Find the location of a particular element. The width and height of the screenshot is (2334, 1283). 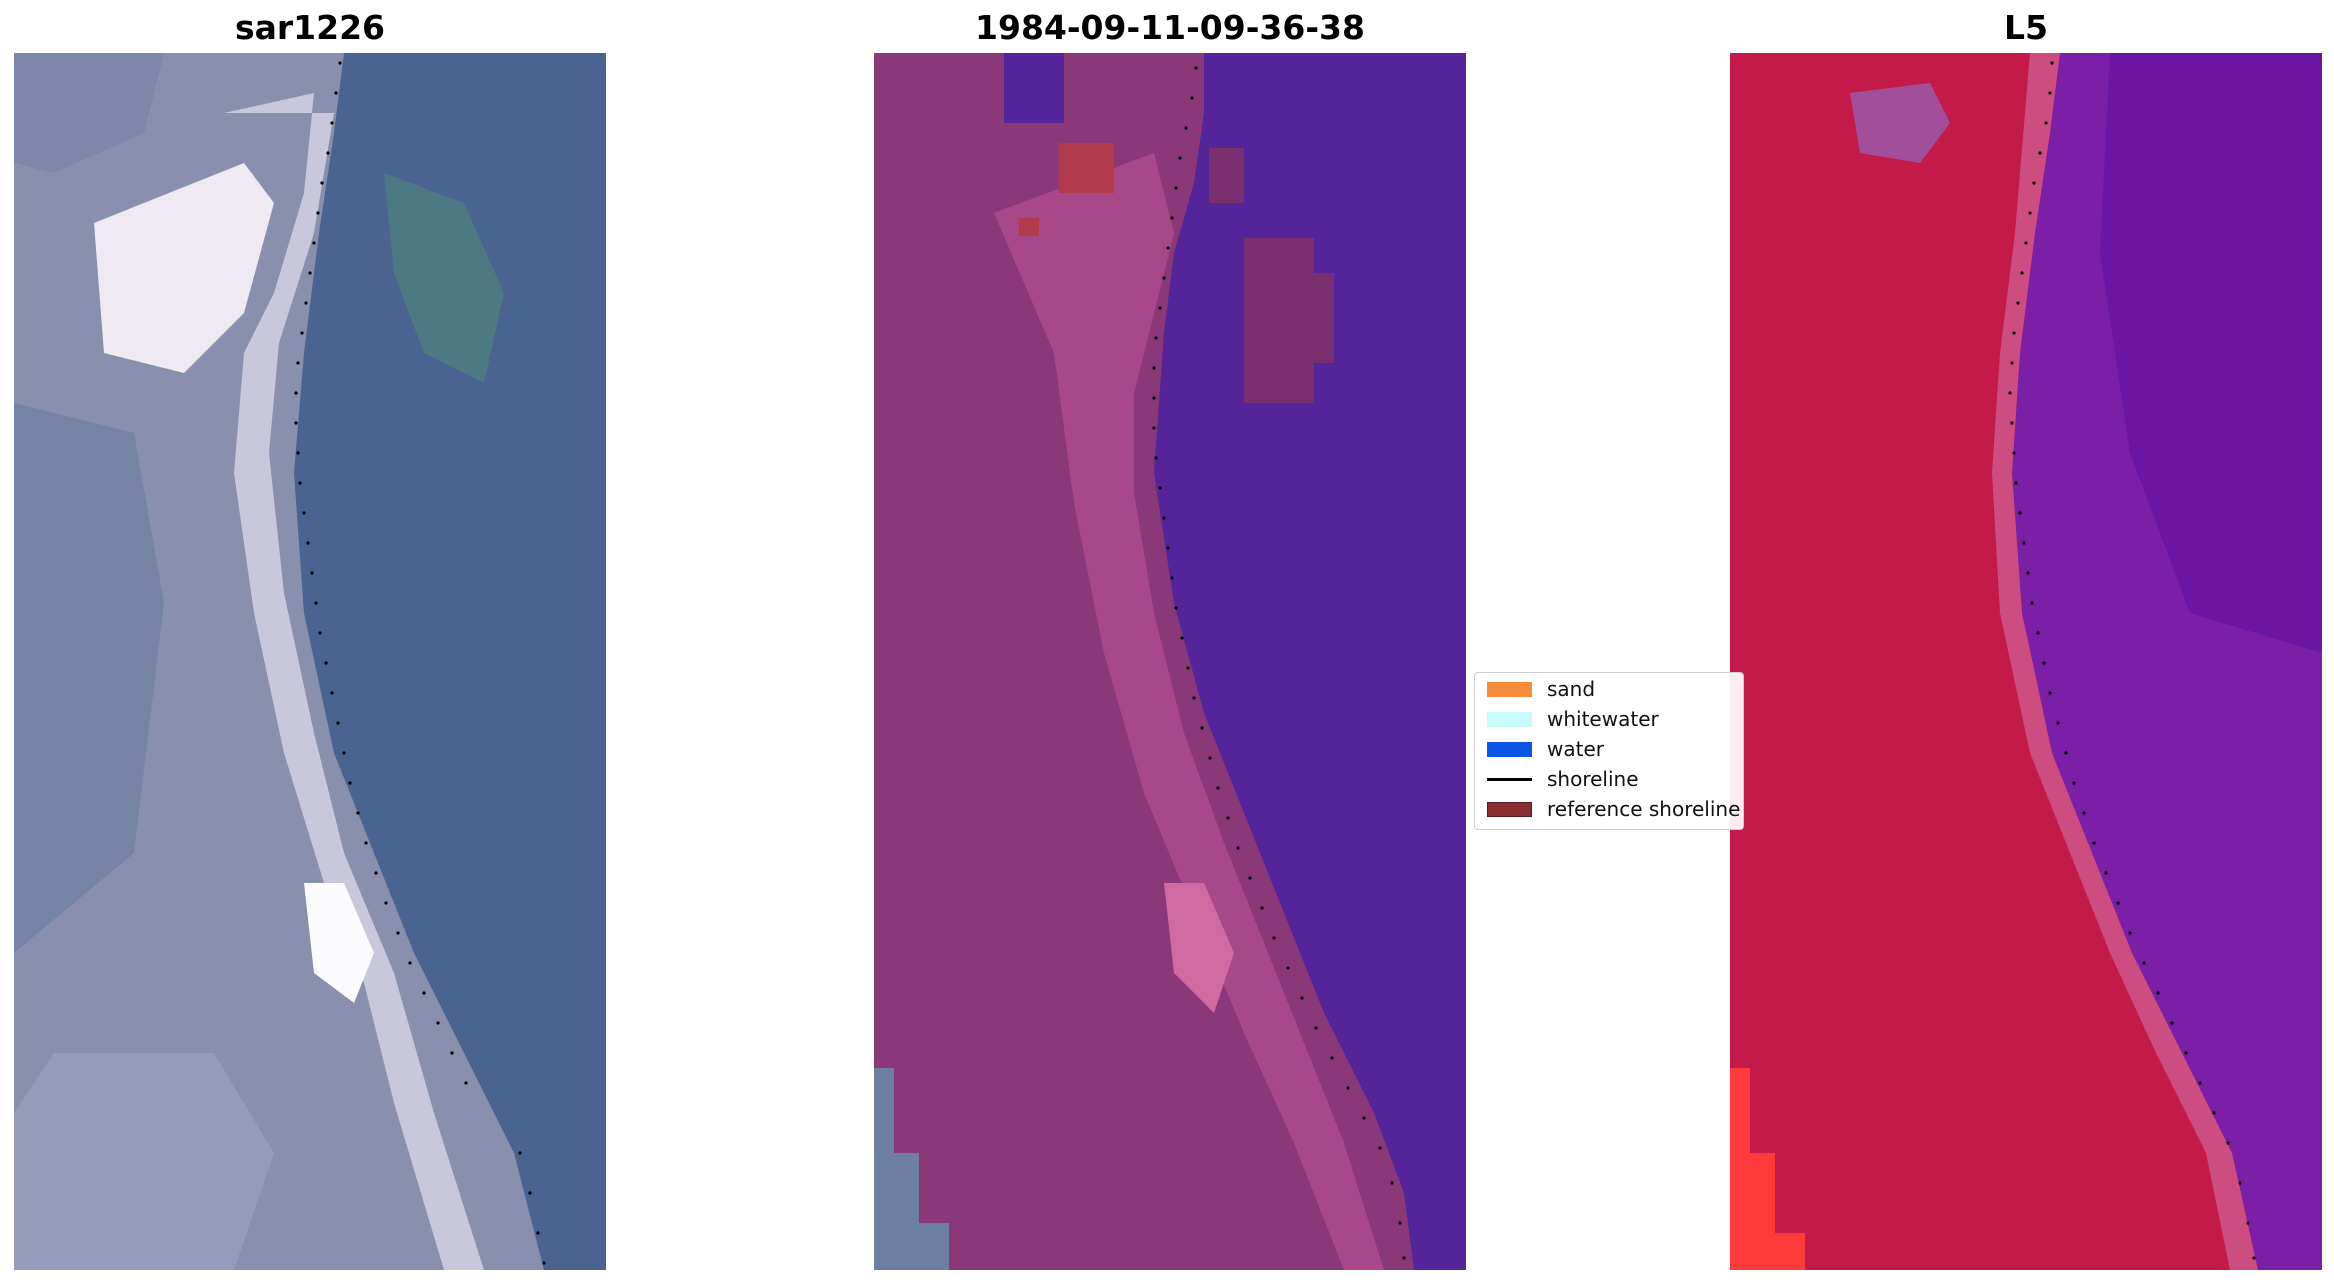

panel-title-rgb: sar1226 is located at coordinates (310, 27).